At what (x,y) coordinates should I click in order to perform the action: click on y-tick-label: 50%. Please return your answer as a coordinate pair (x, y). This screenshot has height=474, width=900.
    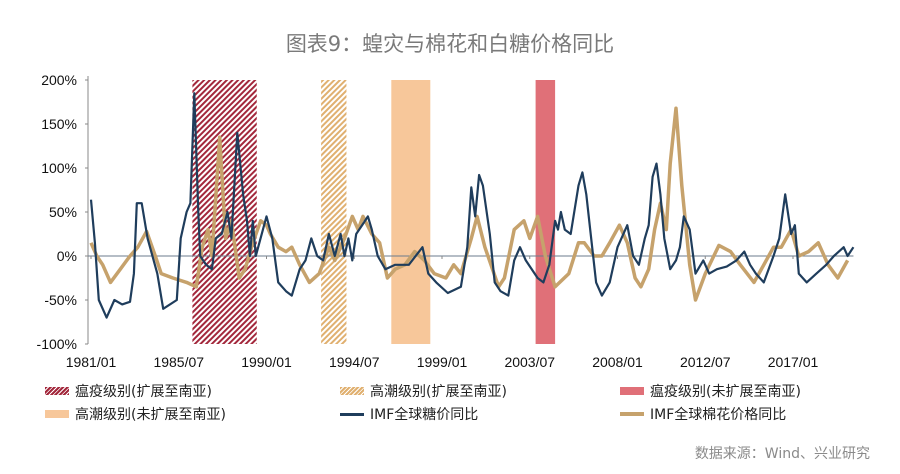
    Looking at the image, I should click on (63, 212).